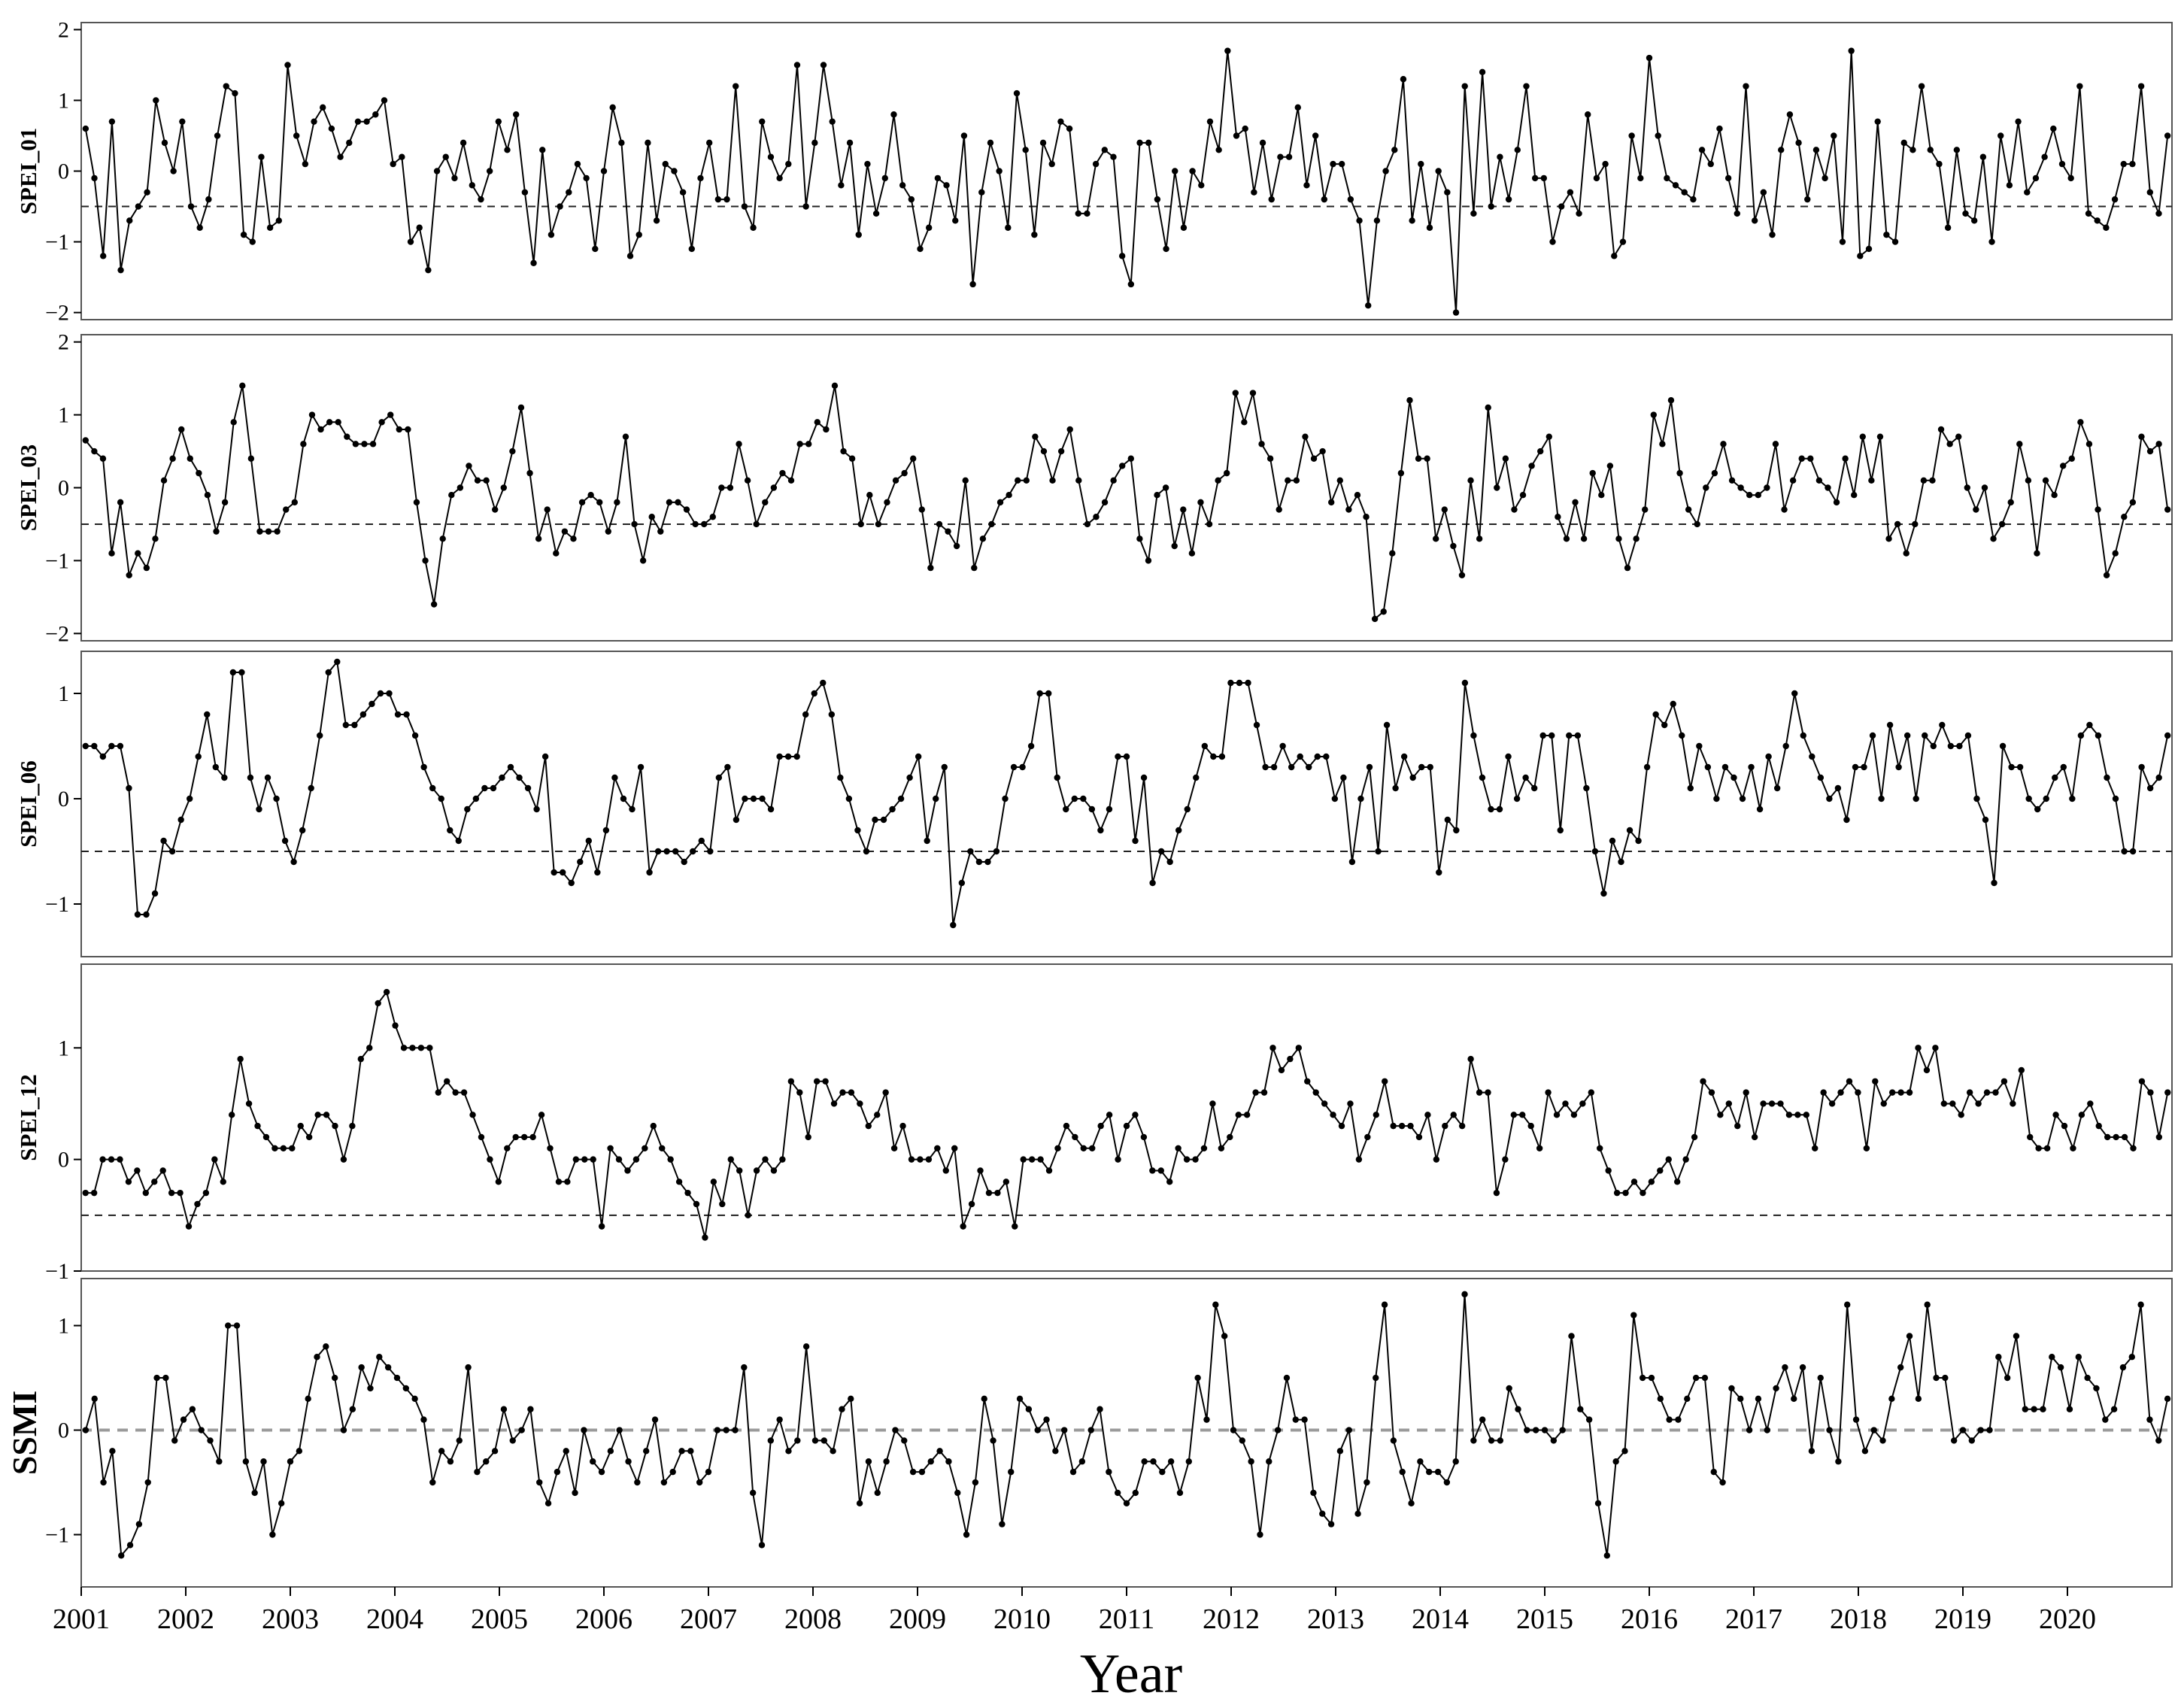  I want to click on x-tick-label: 2002, so click(185, 1619).